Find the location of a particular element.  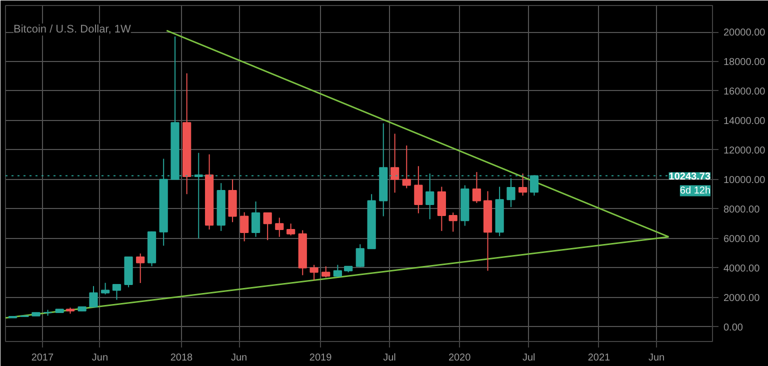

annotation: 6d 12h is located at coordinates (695, 190).